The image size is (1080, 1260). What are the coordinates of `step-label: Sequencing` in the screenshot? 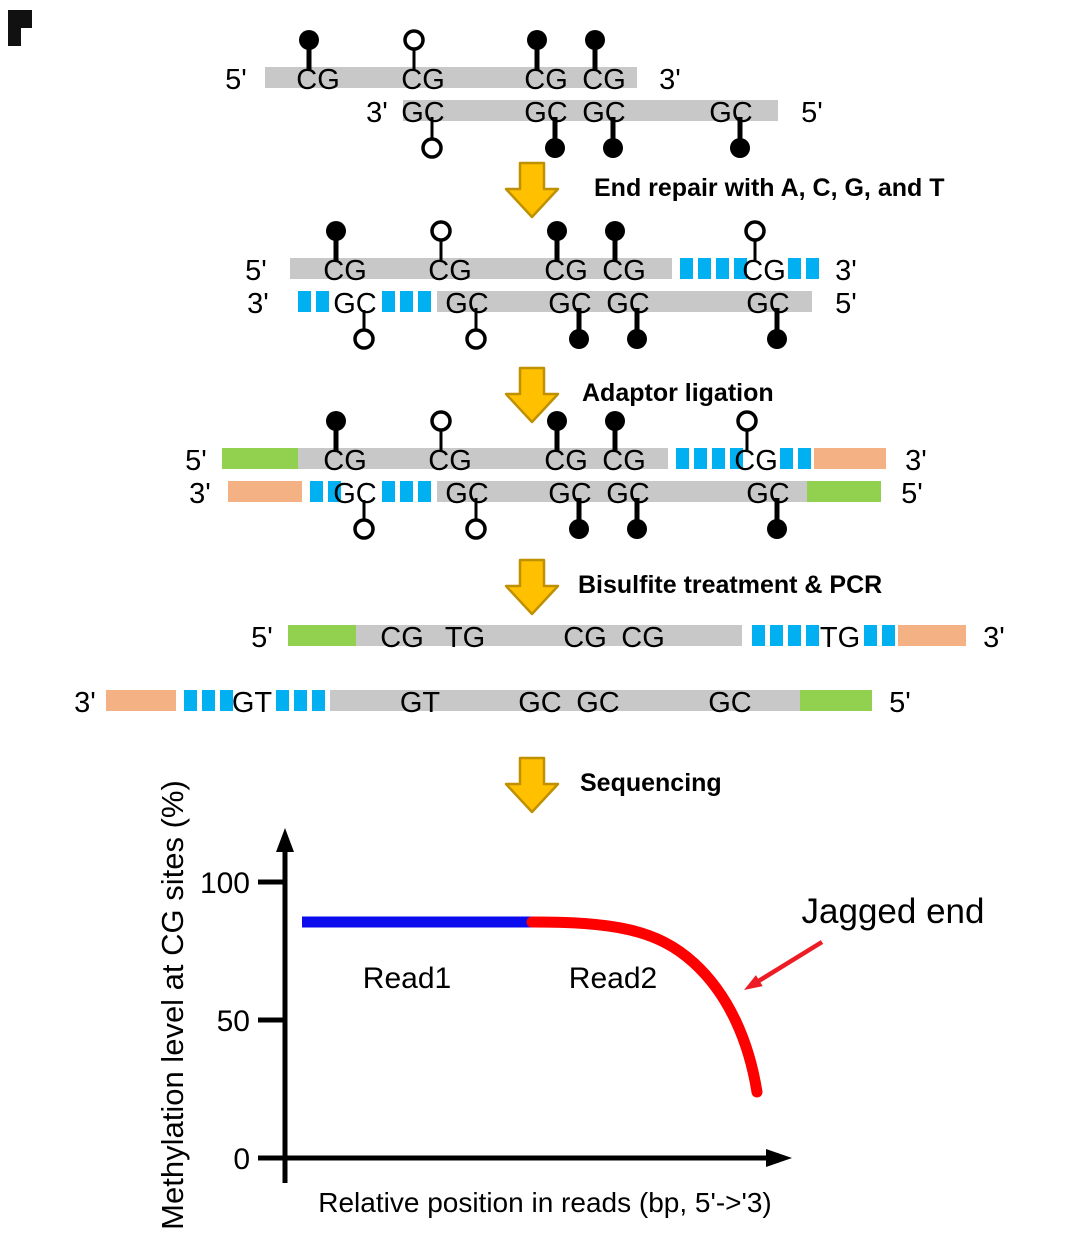 It's located at (651, 783).